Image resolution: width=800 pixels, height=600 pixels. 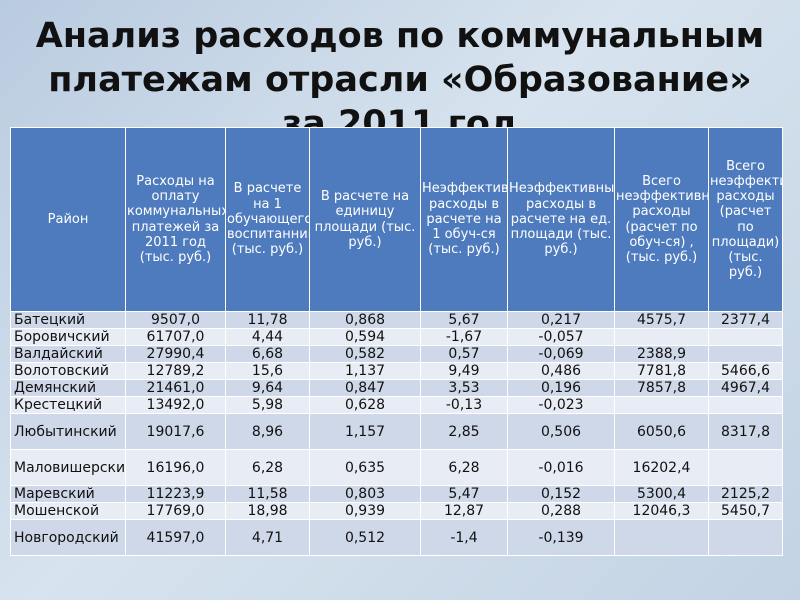 I want to click on expenses-cell: 16196,0, so click(x=175, y=467).